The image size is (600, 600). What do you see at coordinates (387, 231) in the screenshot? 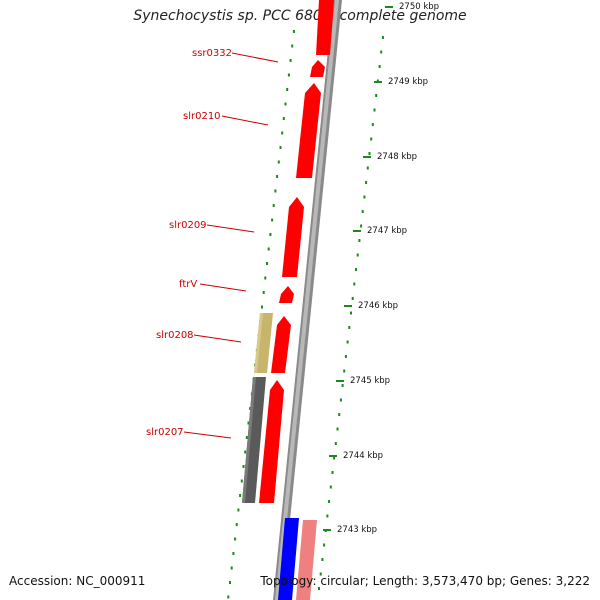
I see `tick-label: 2747 kbp` at bounding box center [387, 231].